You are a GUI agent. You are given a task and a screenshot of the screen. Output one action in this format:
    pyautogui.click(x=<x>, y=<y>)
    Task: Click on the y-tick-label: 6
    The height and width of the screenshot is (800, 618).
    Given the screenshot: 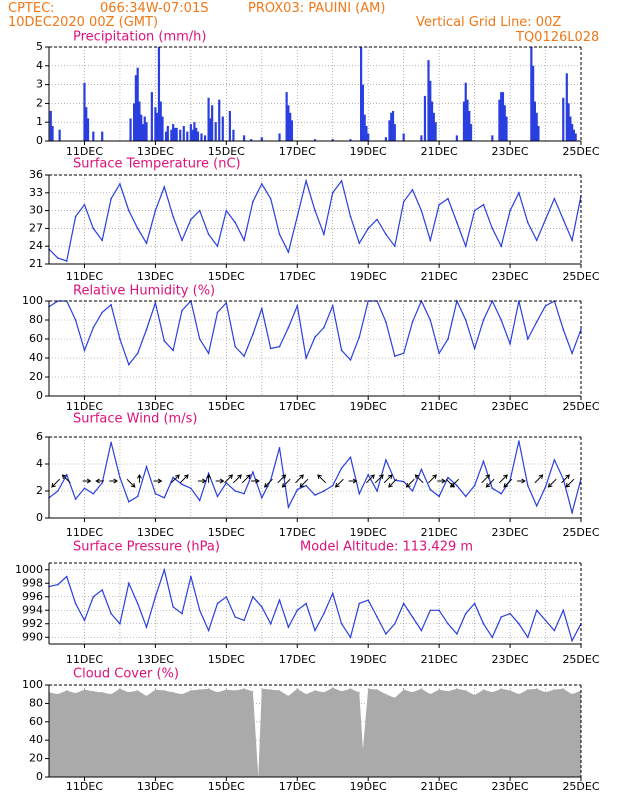 What is the action you would take?
    pyautogui.click(x=39, y=436)
    